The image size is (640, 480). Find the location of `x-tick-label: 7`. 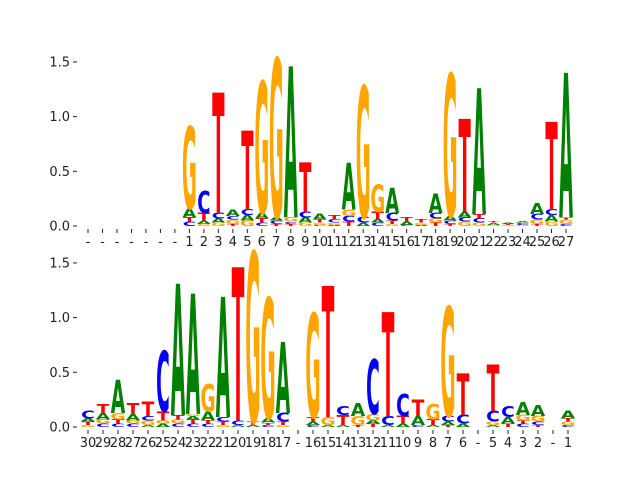

x-tick-label: 7 is located at coordinates (448, 443).